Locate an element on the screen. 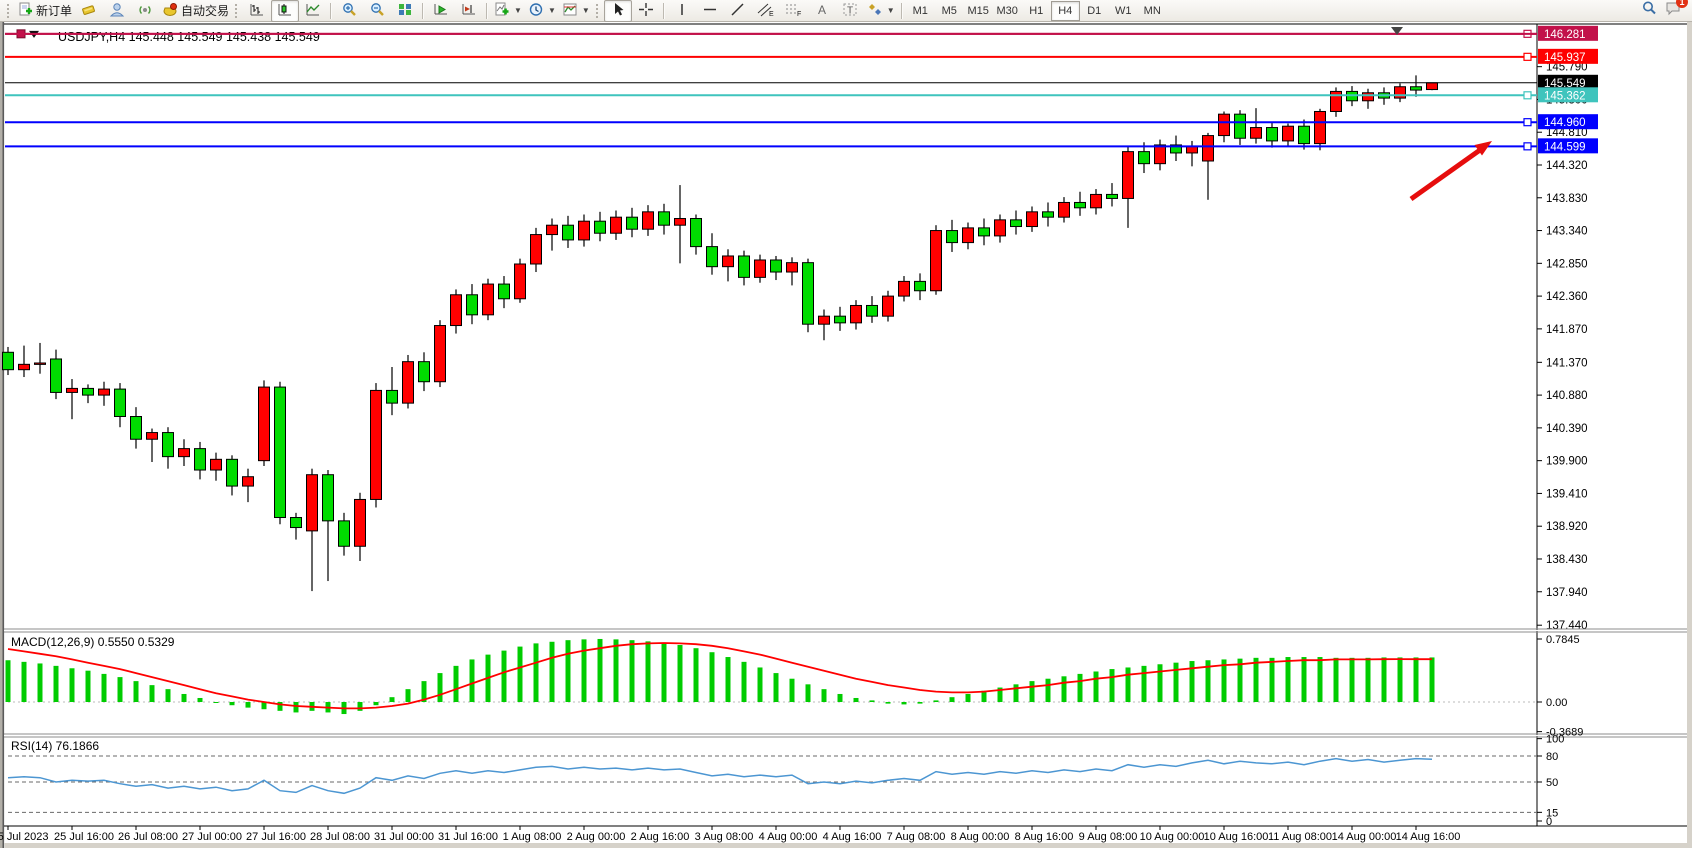  bar-chart-button is located at coordinates (257, 11).